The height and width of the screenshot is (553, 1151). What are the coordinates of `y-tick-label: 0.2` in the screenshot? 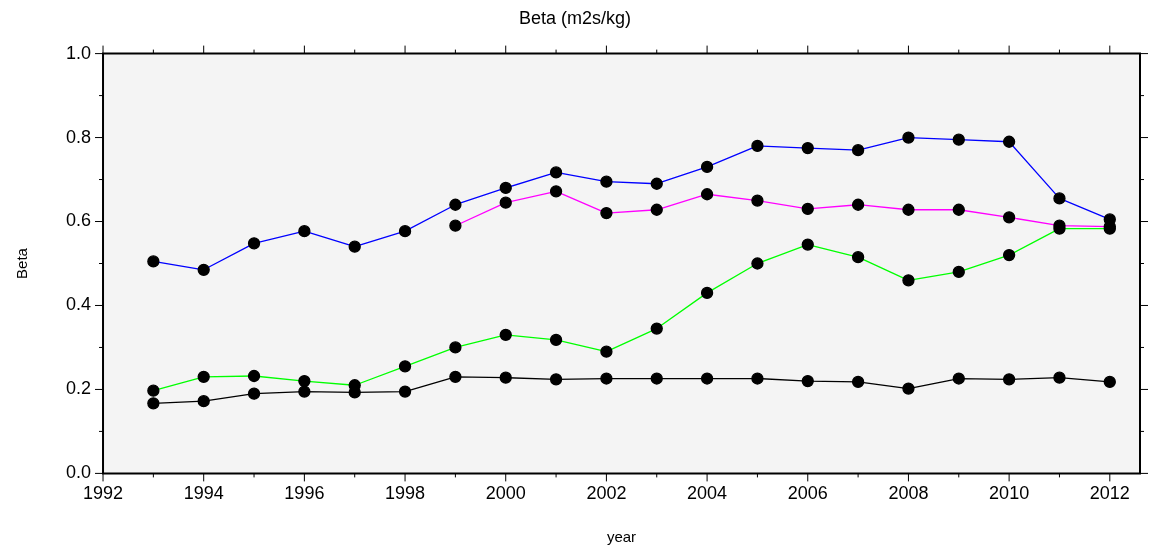 It's located at (78, 388).